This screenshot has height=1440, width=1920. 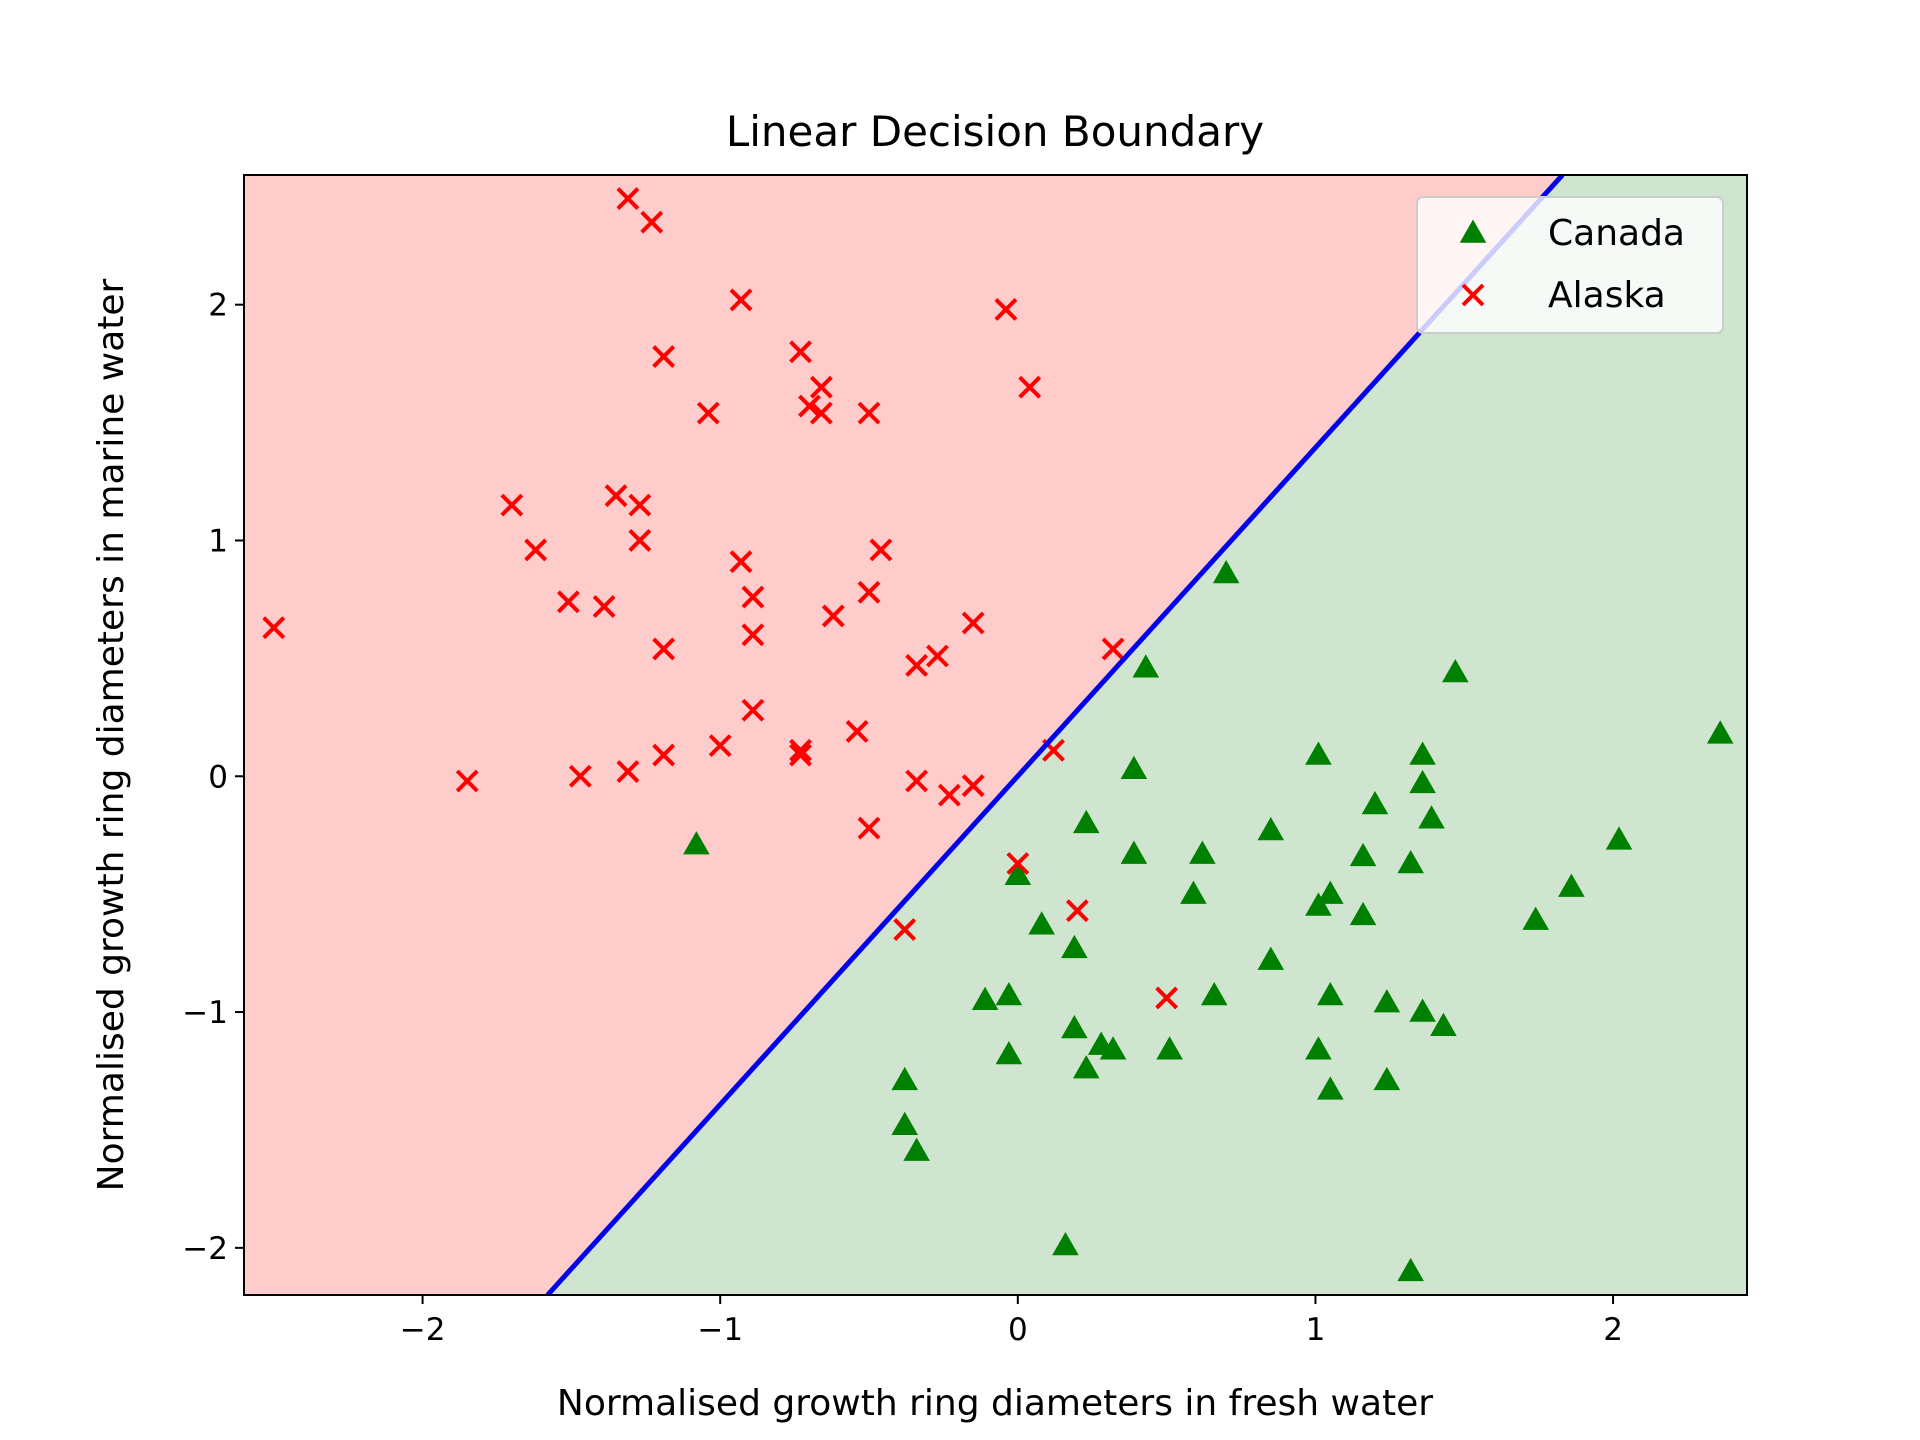 I want to click on canada-legend-marker, so click(x=1473, y=231).